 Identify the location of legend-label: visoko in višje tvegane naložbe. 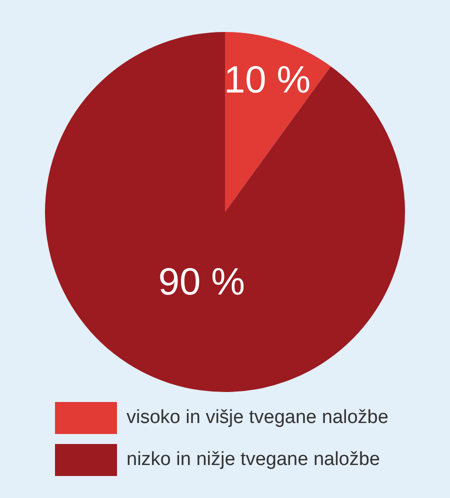
(257, 417).